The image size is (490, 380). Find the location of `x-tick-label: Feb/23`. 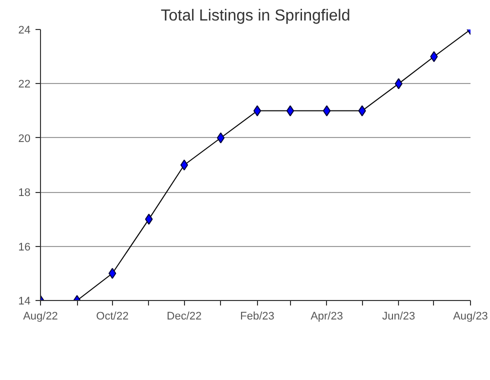

x-tick-label: Feb/23 is located at coordinates (257, 316).